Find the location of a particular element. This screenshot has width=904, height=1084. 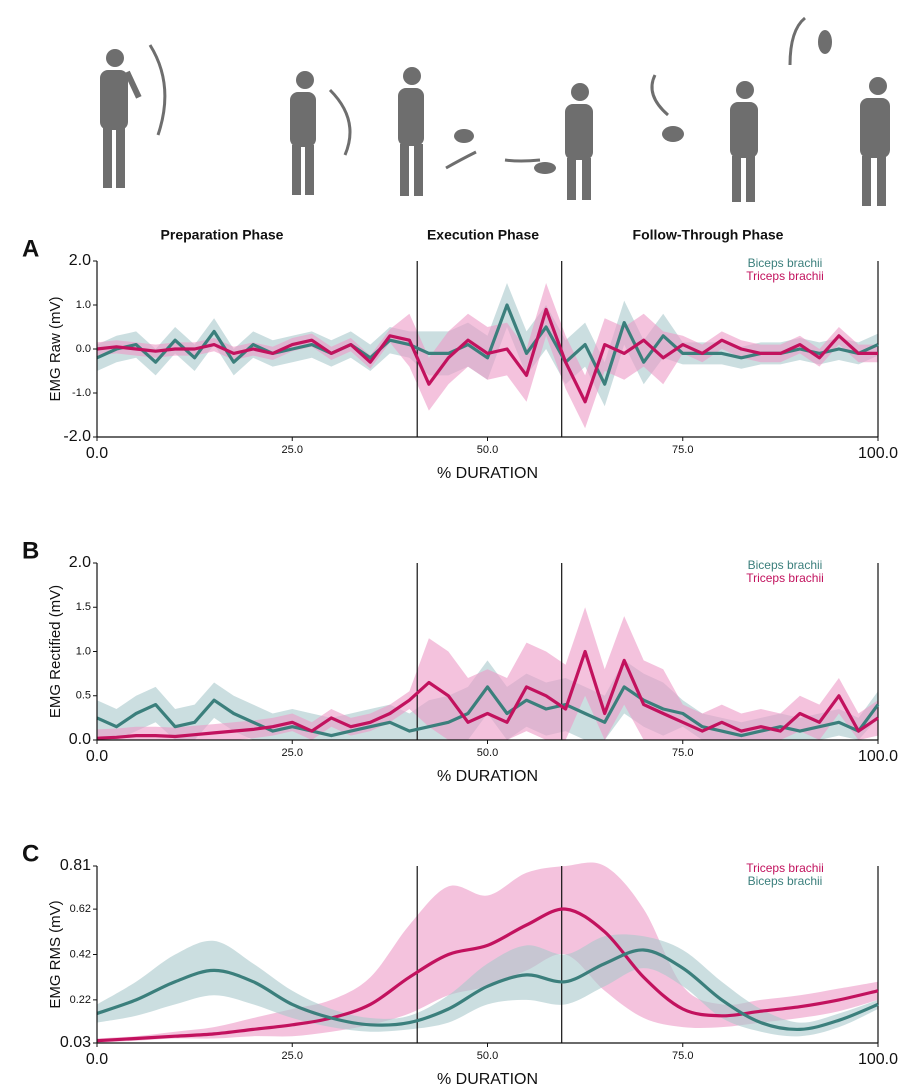

phase-label: Preparation Phase is located at coordinates (222, 235).